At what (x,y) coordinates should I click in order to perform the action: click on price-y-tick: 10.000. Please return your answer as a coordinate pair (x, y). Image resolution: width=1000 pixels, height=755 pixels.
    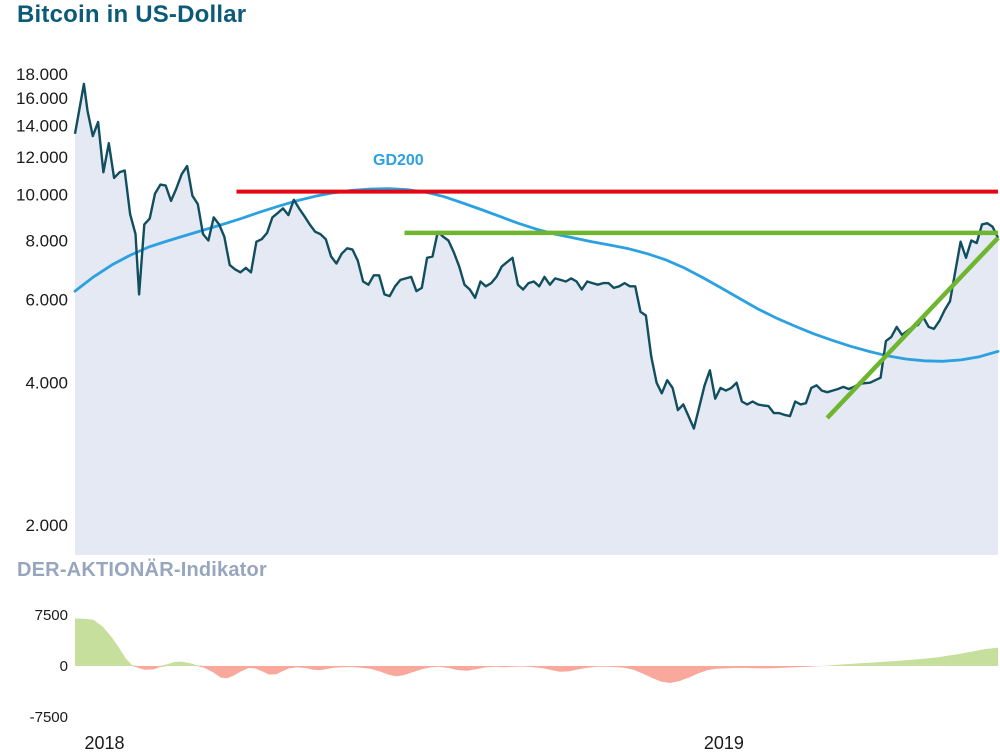
    Looking at the image, I should click on (42, 195).